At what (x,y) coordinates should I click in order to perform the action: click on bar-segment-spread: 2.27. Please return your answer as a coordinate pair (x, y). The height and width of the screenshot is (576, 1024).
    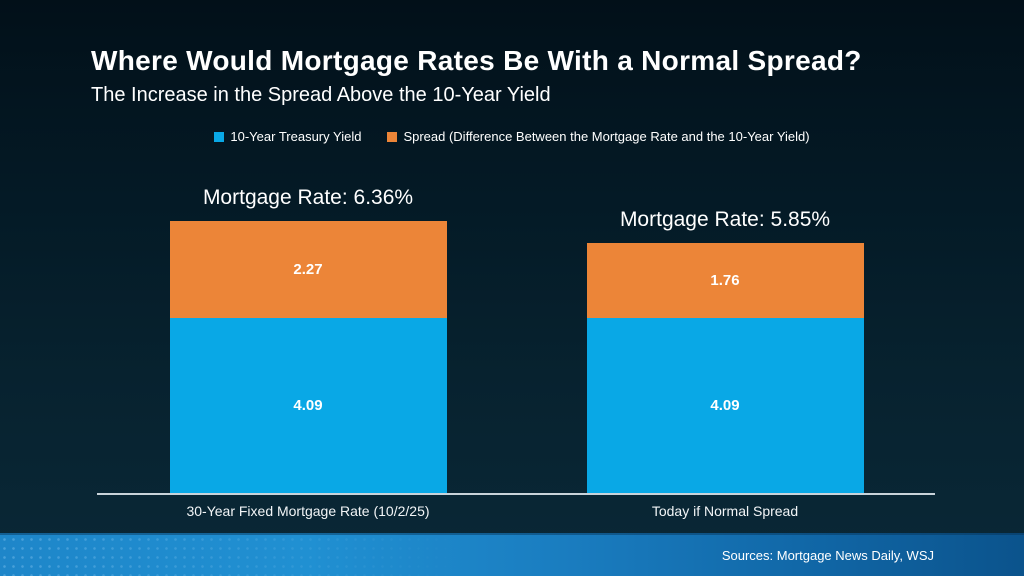
    Looking at the image, I should click on (308, 269).